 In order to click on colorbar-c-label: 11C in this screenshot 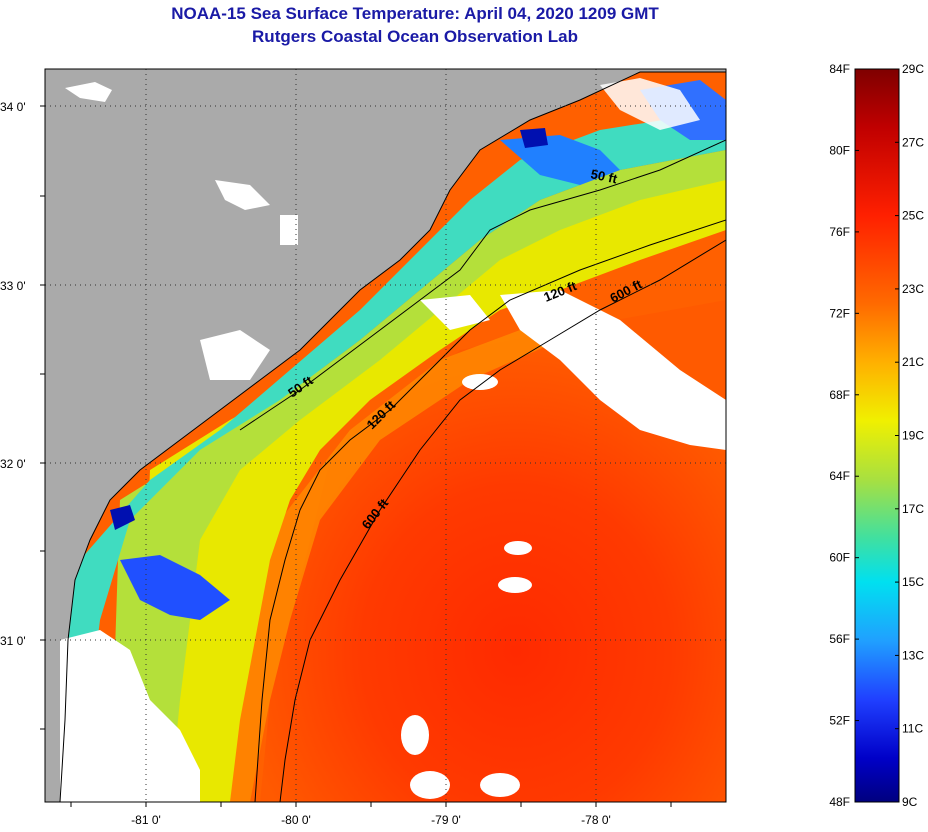, I will do `click(912, 729)`.